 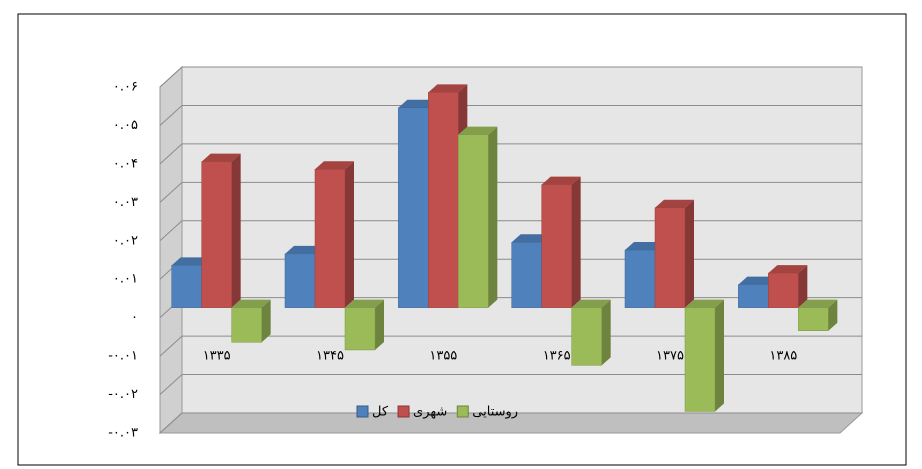 What do you see at coordinates (125, 279) in the screenshot?
I see `y-tick-label: ۰.۰۱` at bounding box center [125, 279].